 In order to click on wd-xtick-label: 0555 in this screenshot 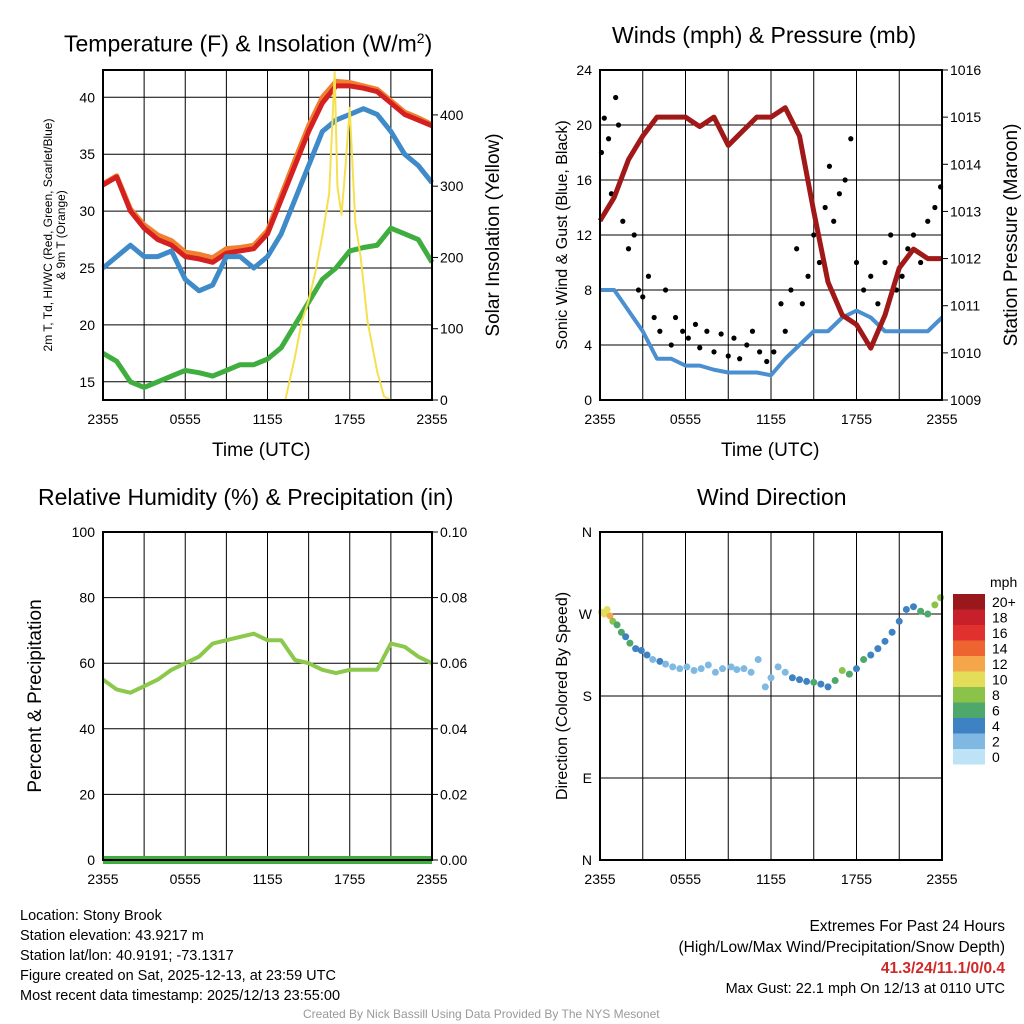, I will do `click(685, 879)`.